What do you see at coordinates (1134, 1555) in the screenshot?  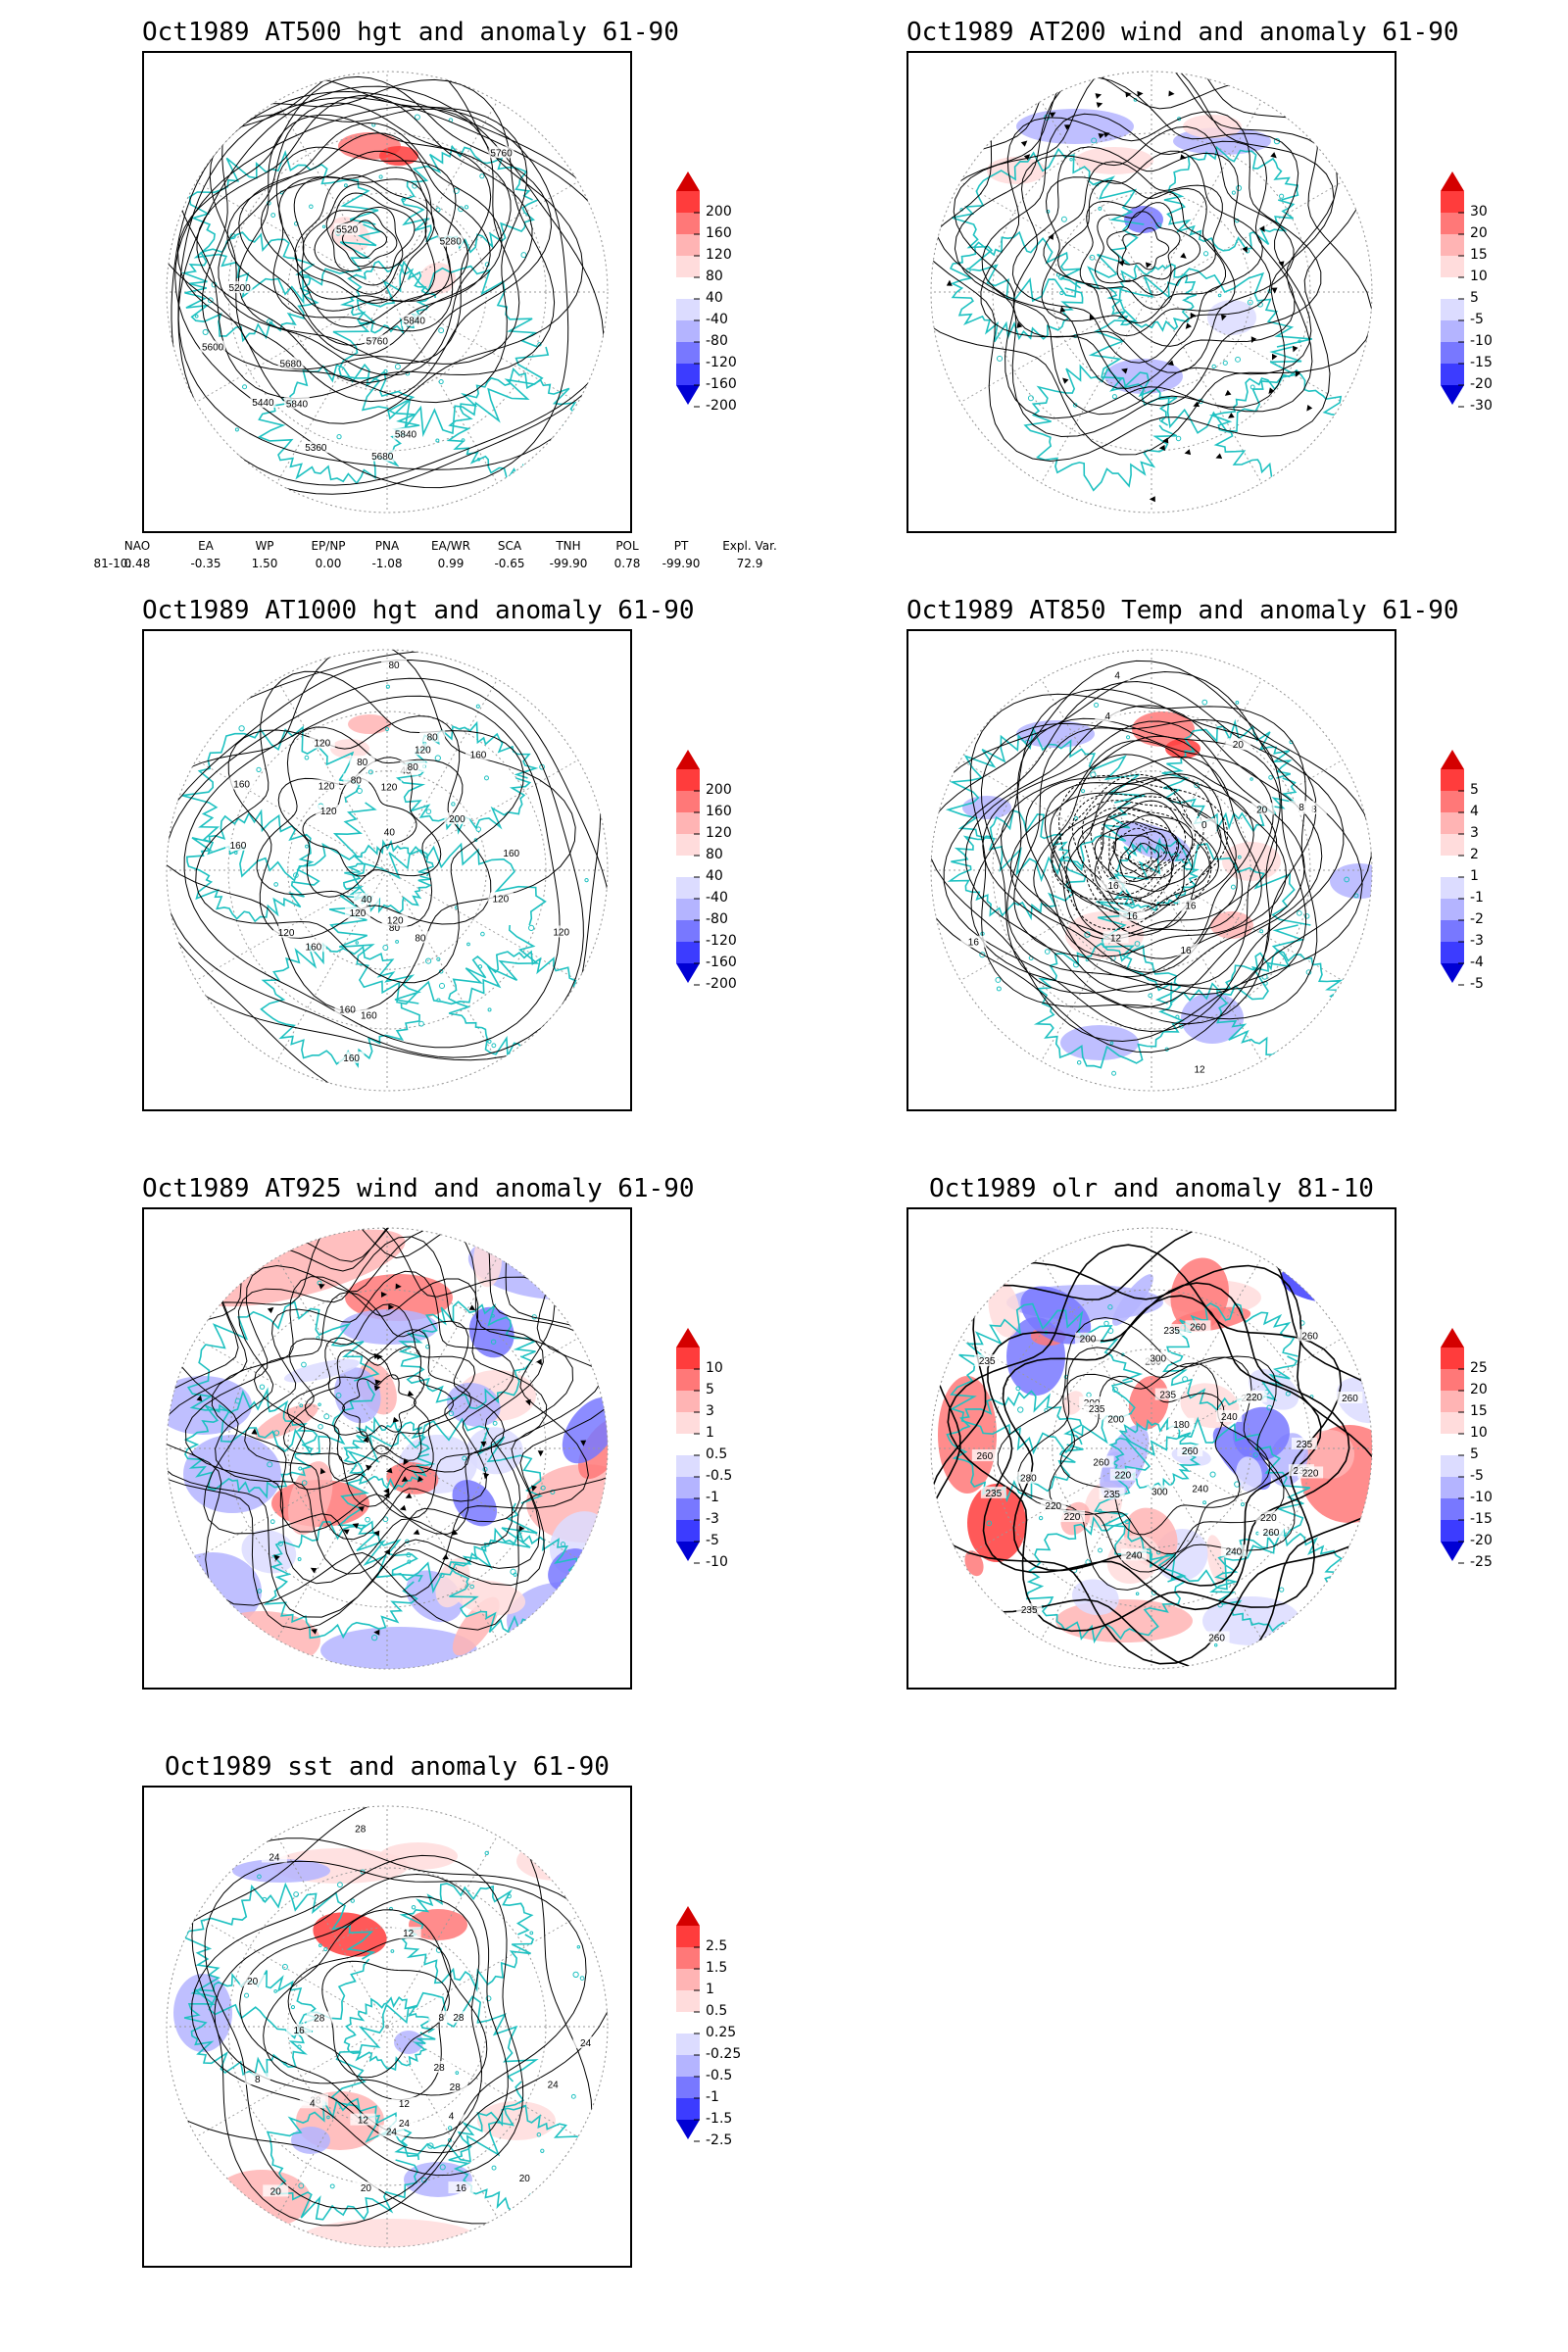 I see `contour-label: 240` at bounding box center [1134, 1555].